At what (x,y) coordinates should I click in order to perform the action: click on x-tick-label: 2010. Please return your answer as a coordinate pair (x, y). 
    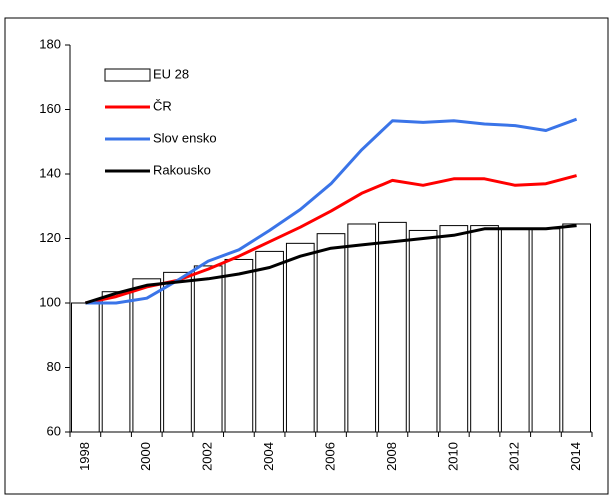
    Looking at the image, I should click on (452, 456).